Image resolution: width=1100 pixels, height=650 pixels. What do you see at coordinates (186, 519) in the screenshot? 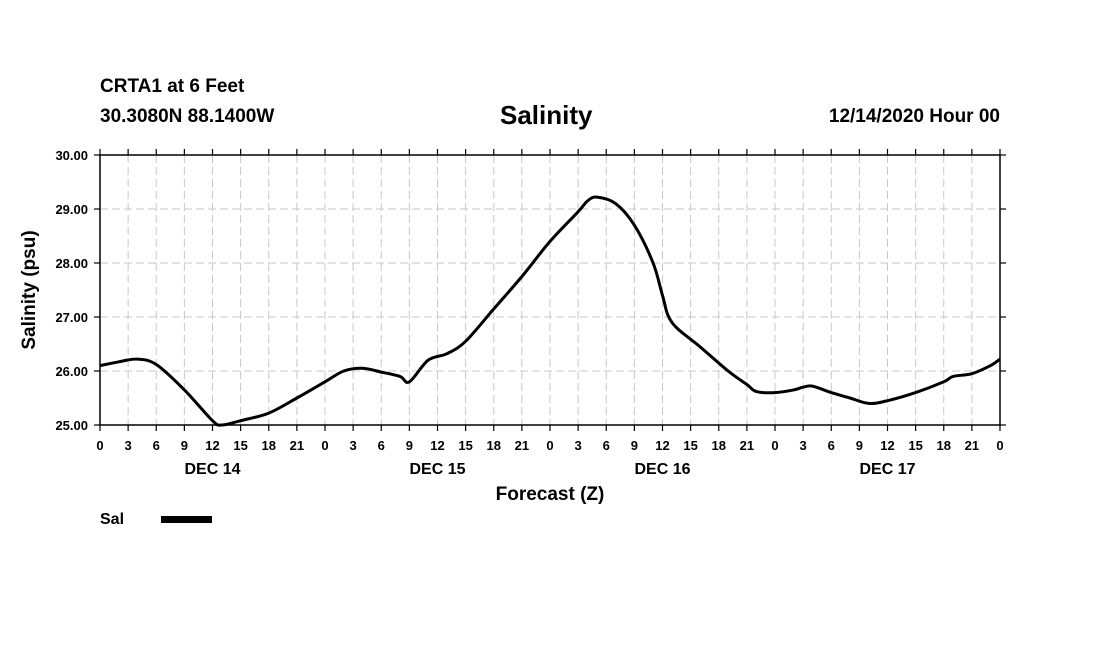
I see `legend-swatch` at bounding box center [186, 519].